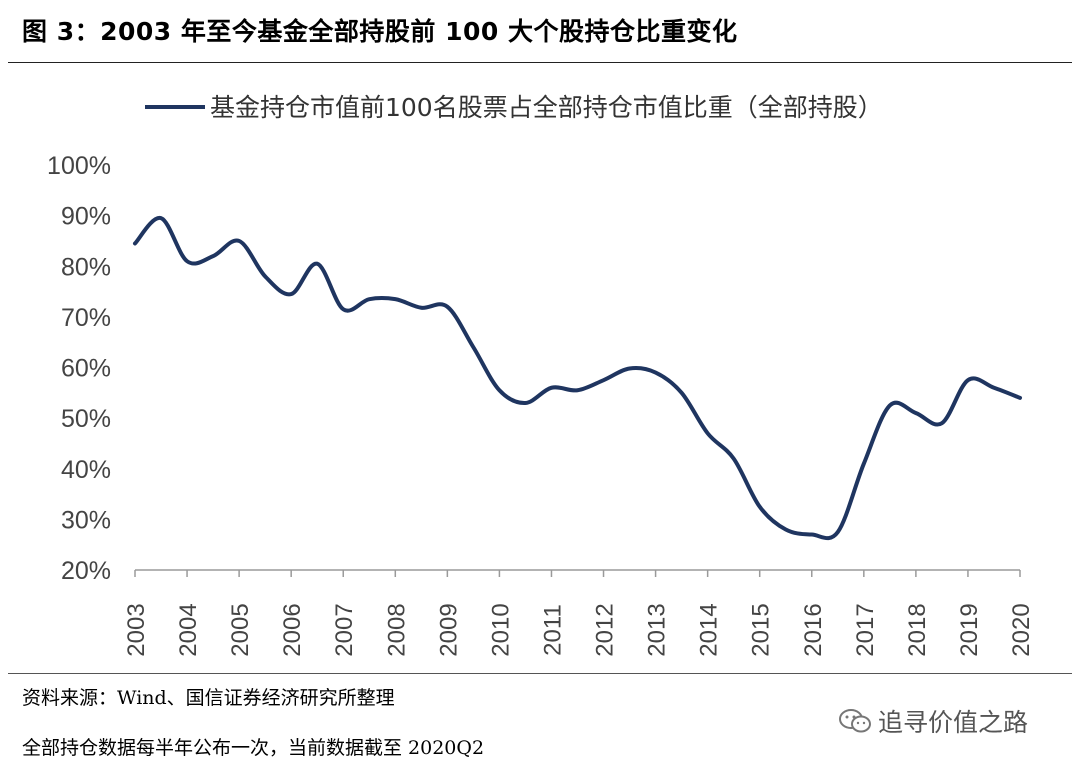  What do you see at coordinates (208, 698) in the screenshot?
I see `source-note: 资料来源：Wind、国信证券经济研究所整理` at bounding box center [208, 698].